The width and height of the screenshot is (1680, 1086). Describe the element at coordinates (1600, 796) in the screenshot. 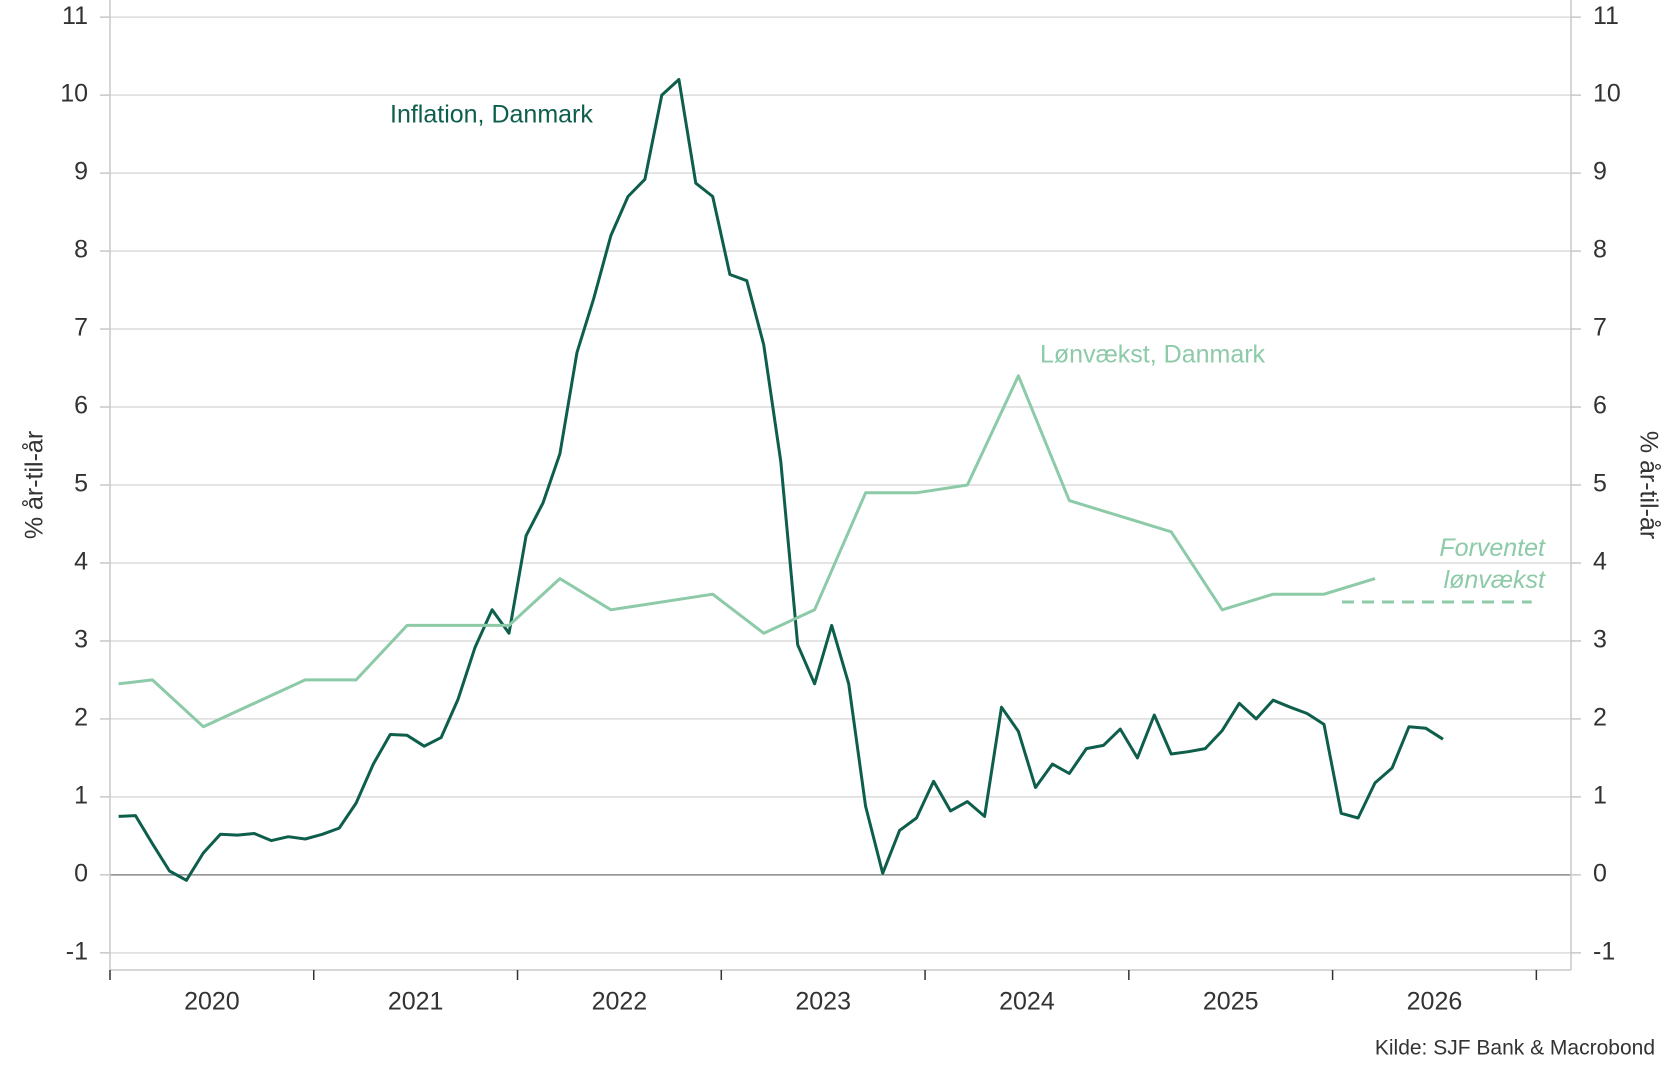

I see `y2-tick-label: 1` at that location.